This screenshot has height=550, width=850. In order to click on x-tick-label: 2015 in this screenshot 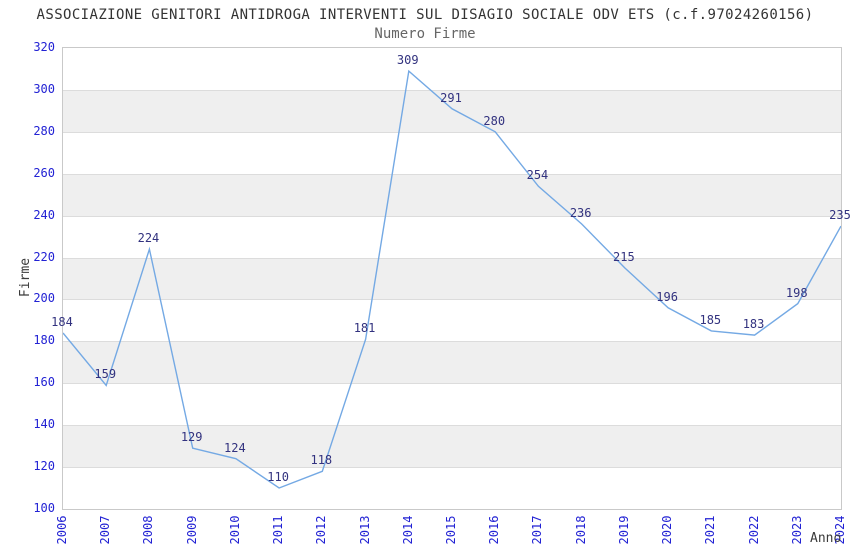, I will do `click(451, 530)`.